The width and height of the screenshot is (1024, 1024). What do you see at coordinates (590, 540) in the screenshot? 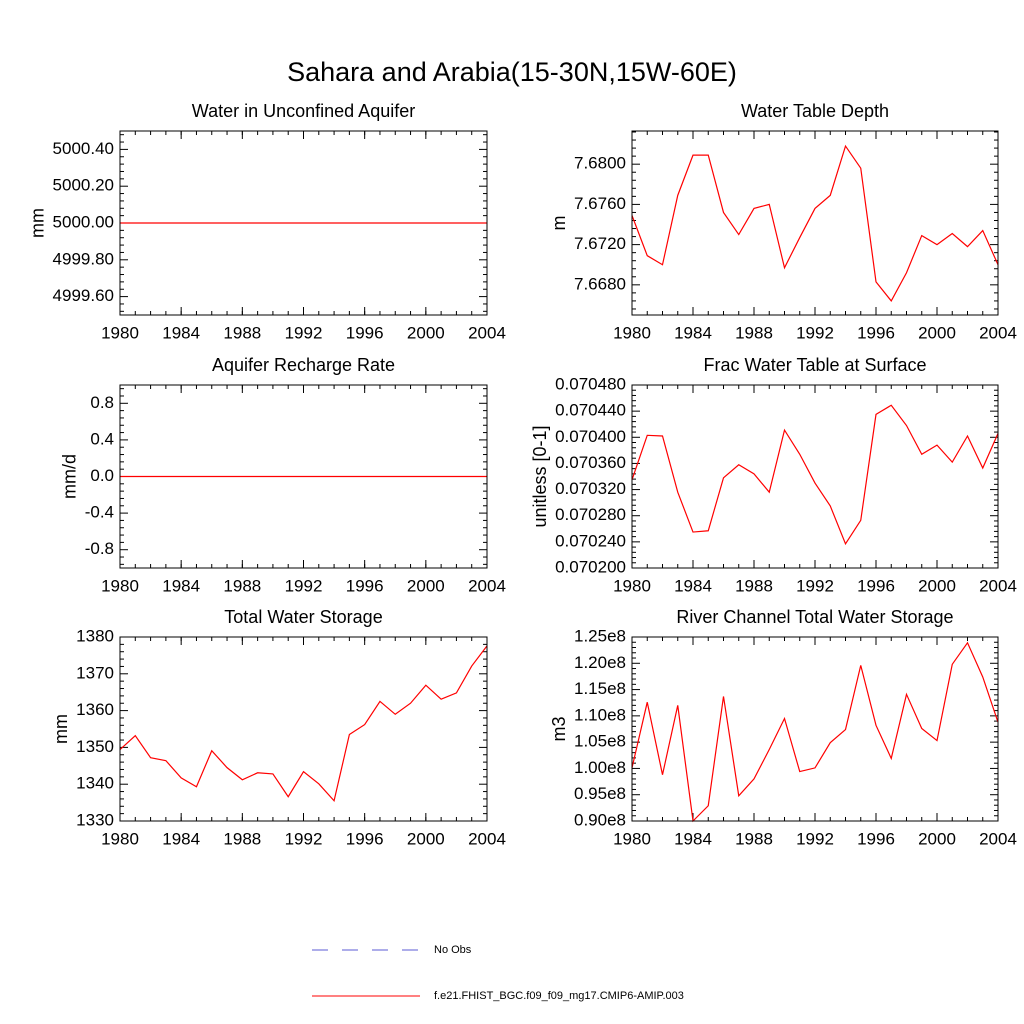
I see `y-tick-label: 0.070240` at bounding box center [590, 540].